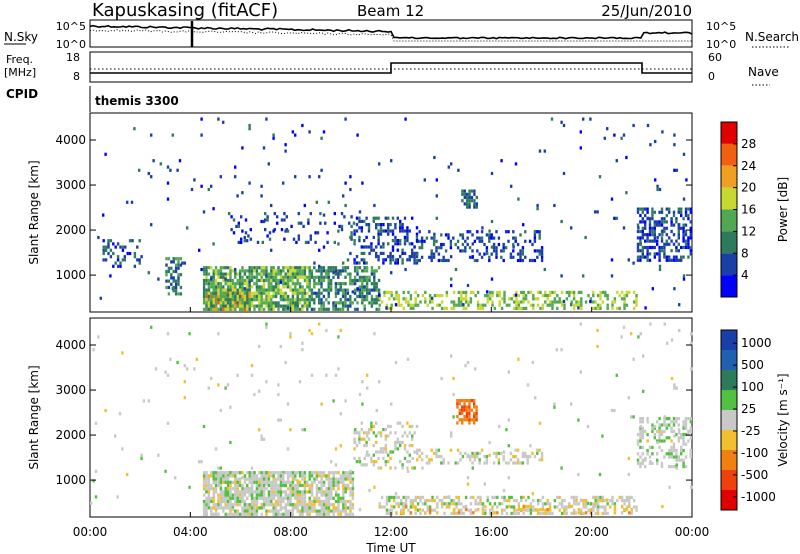 This screenshot has height=554, width=800. What do you see at coordinates (756, 343) in the screenshot?
I see `velocity-colorbar-tick-0: 1000` at bounding box center [756, 343].